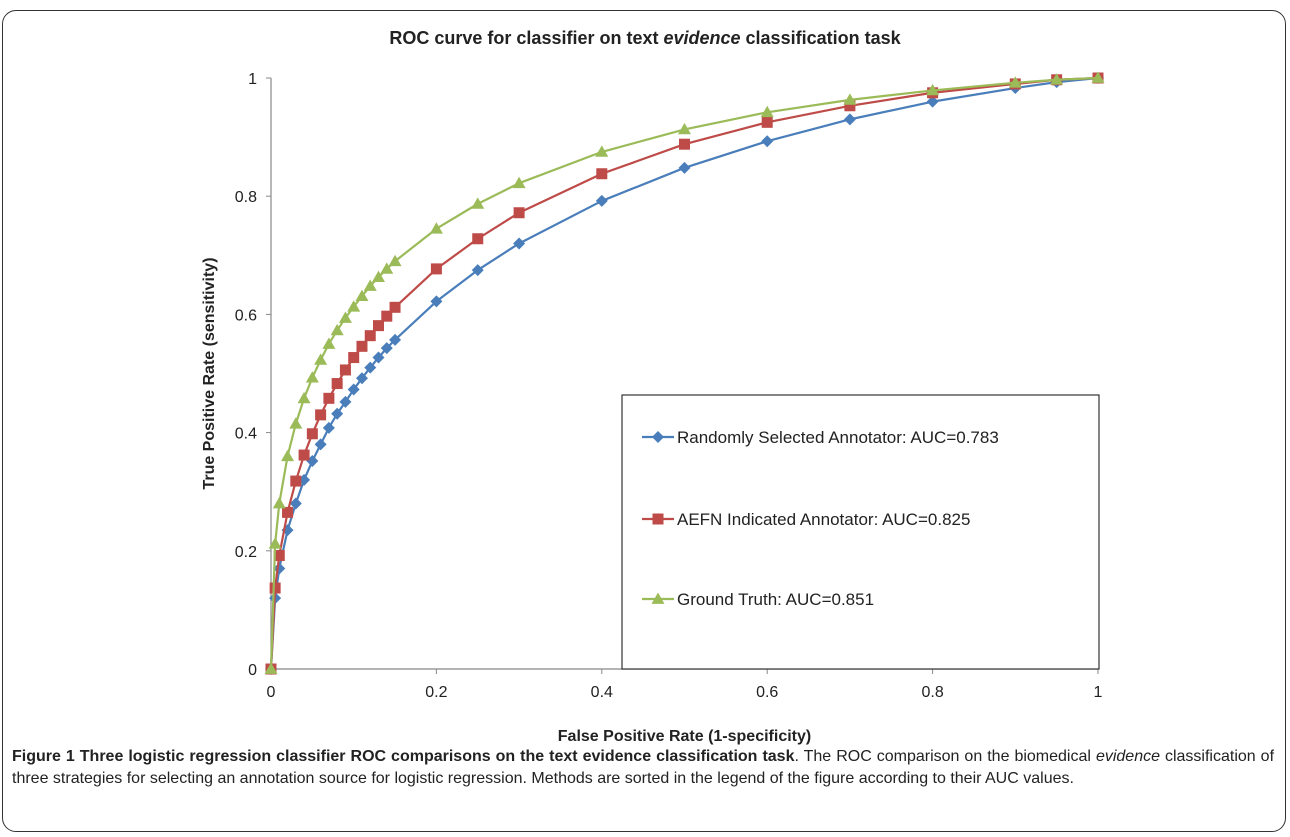 The width and height of the screenshot is (1290, 837). I want to click on y-tick-label: 0, so click(252, 670).